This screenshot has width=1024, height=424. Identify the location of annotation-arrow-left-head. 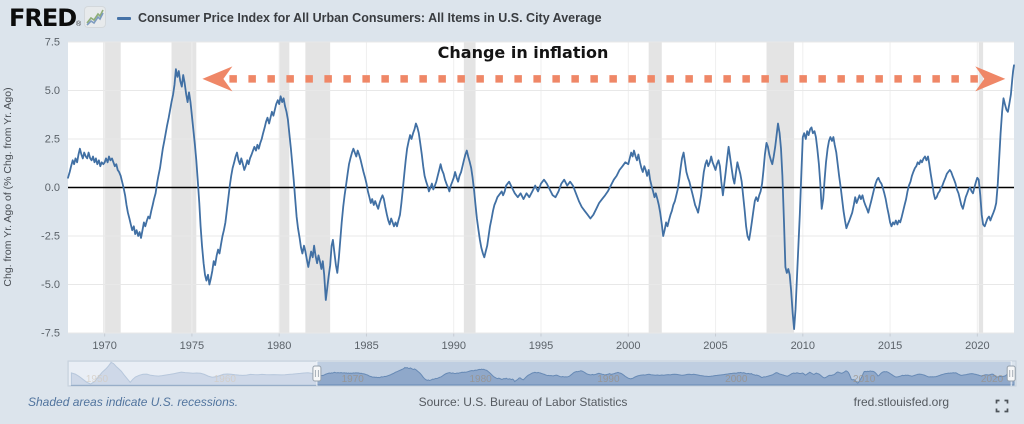
(217, 79).